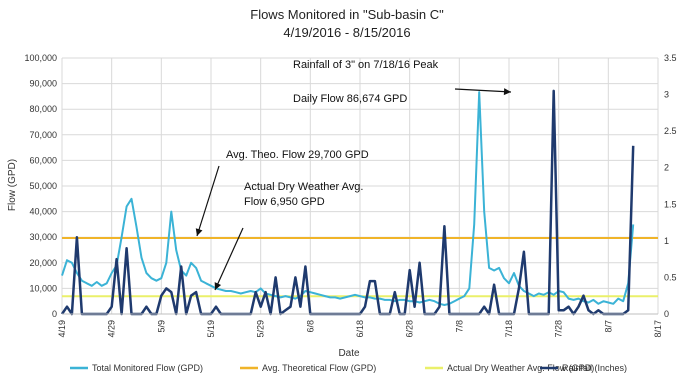 Image resolution: width=682 pixels, height=381 pixels. Describe the element at coordinates (199, 232) in the screenshot. I see `annotation-theo-arrowhead` at that location.